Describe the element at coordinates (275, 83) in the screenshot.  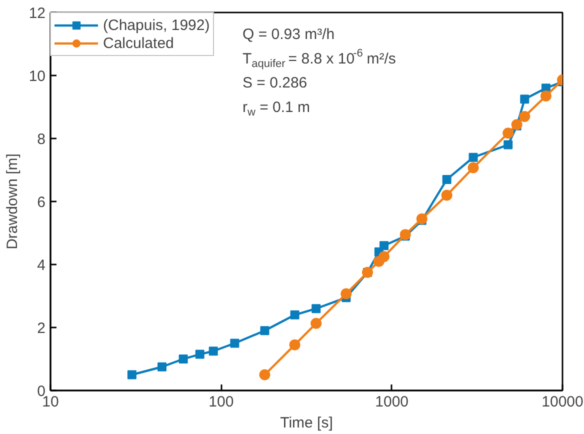
I see `annotation: S = 0.286` at that location.